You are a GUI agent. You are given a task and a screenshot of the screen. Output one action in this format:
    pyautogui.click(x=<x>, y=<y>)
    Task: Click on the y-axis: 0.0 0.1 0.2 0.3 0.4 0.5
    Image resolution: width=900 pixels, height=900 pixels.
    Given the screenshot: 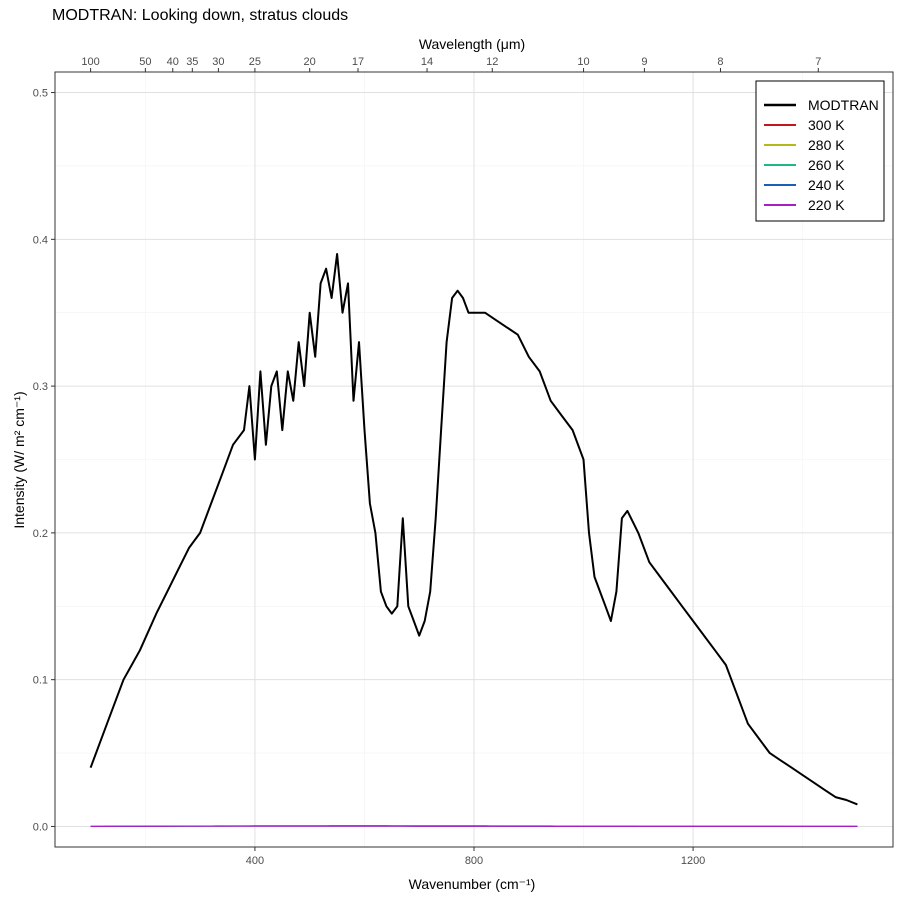 What is the action you would take?
    pyautogui.click(x=44, y=460)
    